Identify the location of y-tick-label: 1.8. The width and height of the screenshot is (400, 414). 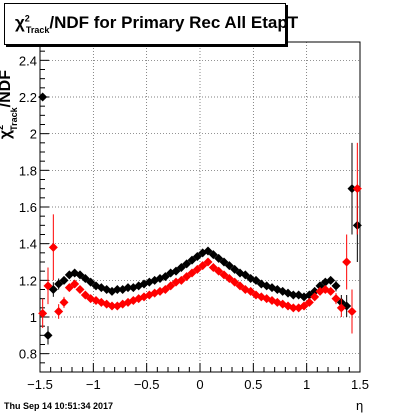
(28, 170).